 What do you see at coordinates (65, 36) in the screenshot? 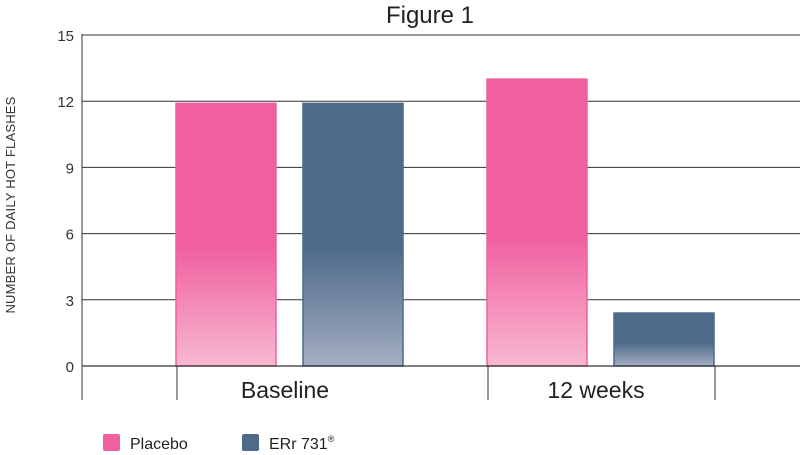
I see `y-tick-label: 15` at bounding box center [65, 36].